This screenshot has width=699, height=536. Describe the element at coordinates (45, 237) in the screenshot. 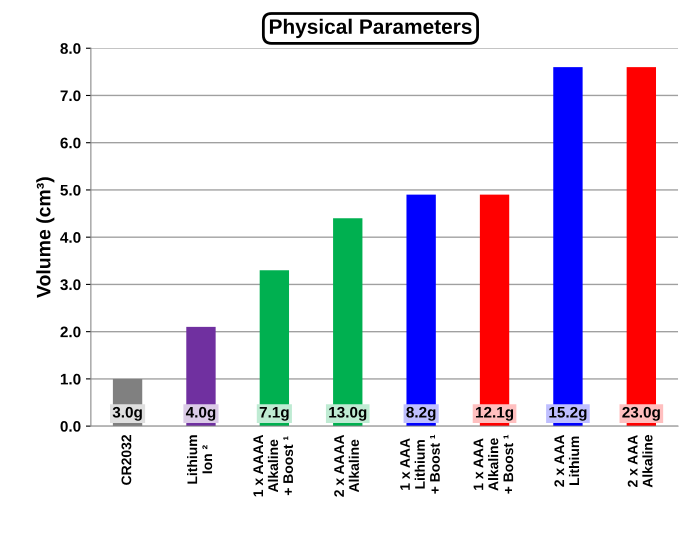

I see `y-axis-title: Volume (cm³)` at that location.